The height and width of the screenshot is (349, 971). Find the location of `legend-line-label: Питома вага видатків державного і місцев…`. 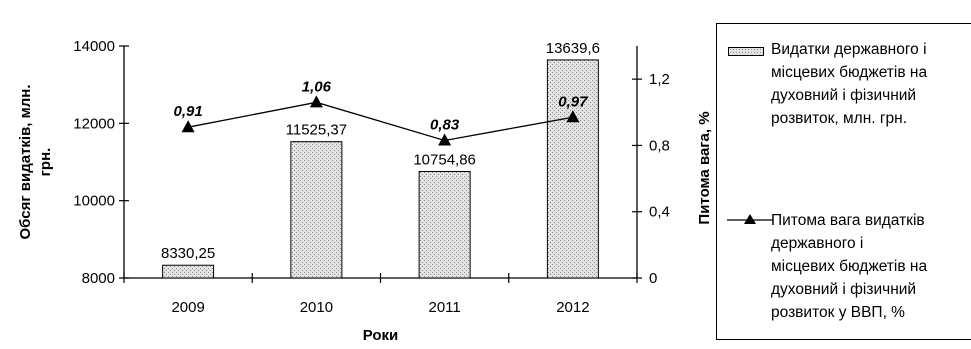

legend-line-label: Питома вага видатків державного і місцев… is located at coordinates (849, 266).